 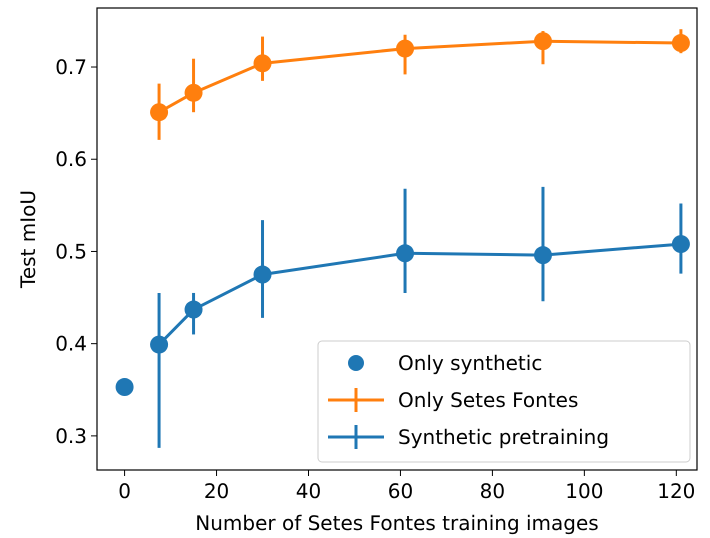 I want to click on x-tick-label: 80, so click(x=493, y=491).